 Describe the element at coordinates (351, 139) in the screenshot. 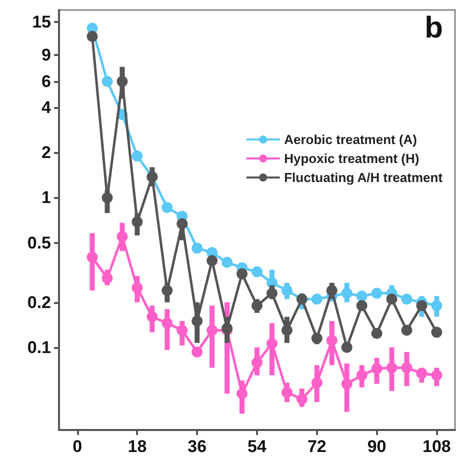

I see `legend-label: Aerobic treatment (A)` at that location.